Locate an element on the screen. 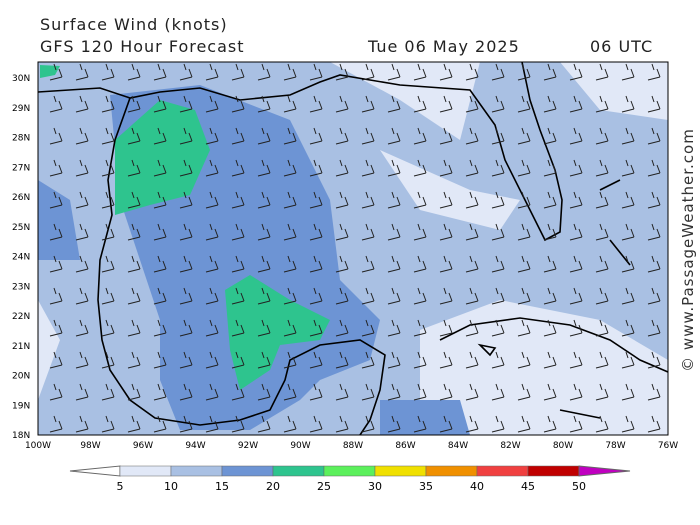  lon-label: 86W is located at coordinates (405, 446).